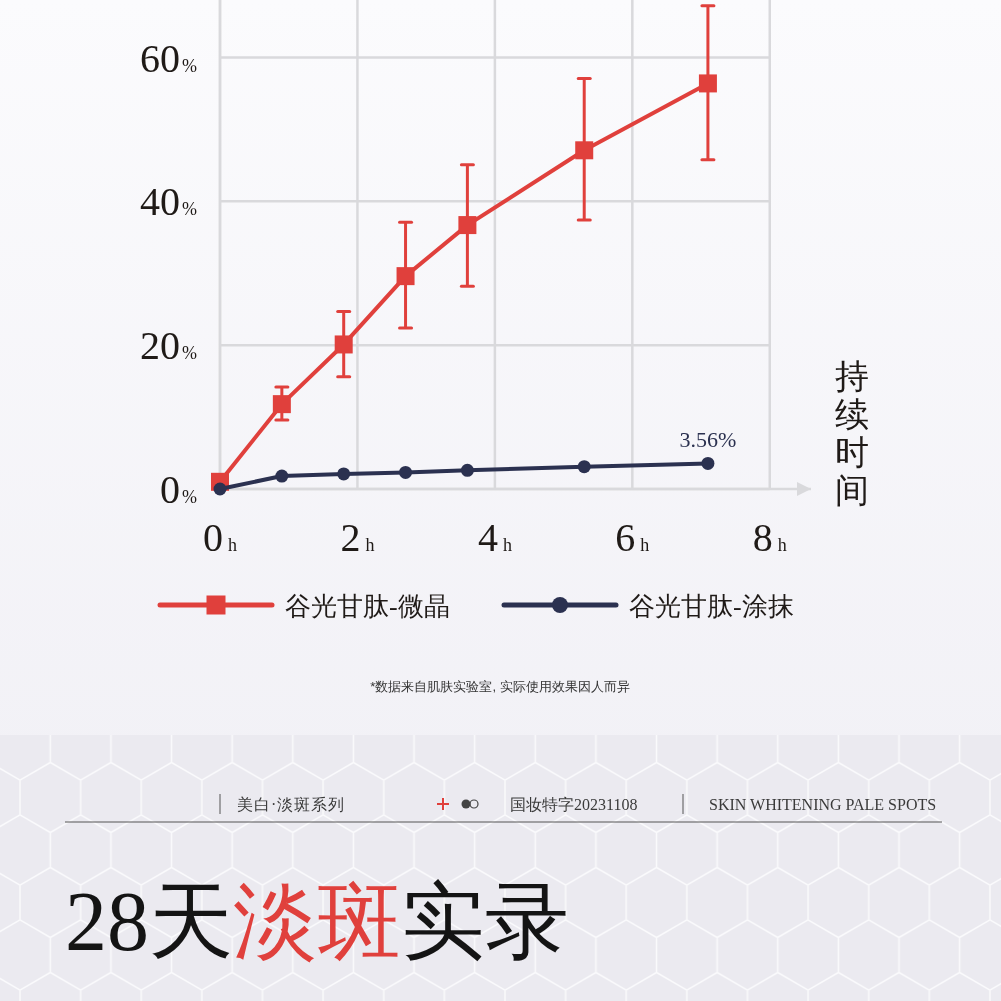 The image size is (1001, 1001). What do you see at coordinates (485, 921) in the screenshot?
I see `text: 实录` at bounding box center [485, 921].